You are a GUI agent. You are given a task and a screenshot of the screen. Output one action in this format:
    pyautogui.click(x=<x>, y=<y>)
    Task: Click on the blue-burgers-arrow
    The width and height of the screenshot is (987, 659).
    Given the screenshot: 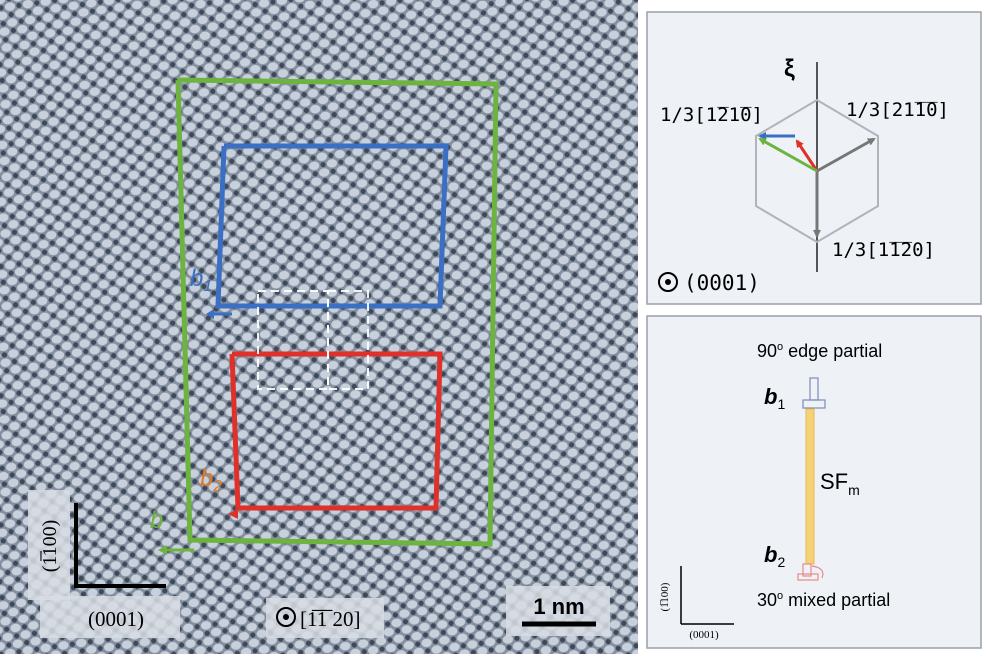 What is the action you would take?
    pyautogui.click(x=219, y=314)
    